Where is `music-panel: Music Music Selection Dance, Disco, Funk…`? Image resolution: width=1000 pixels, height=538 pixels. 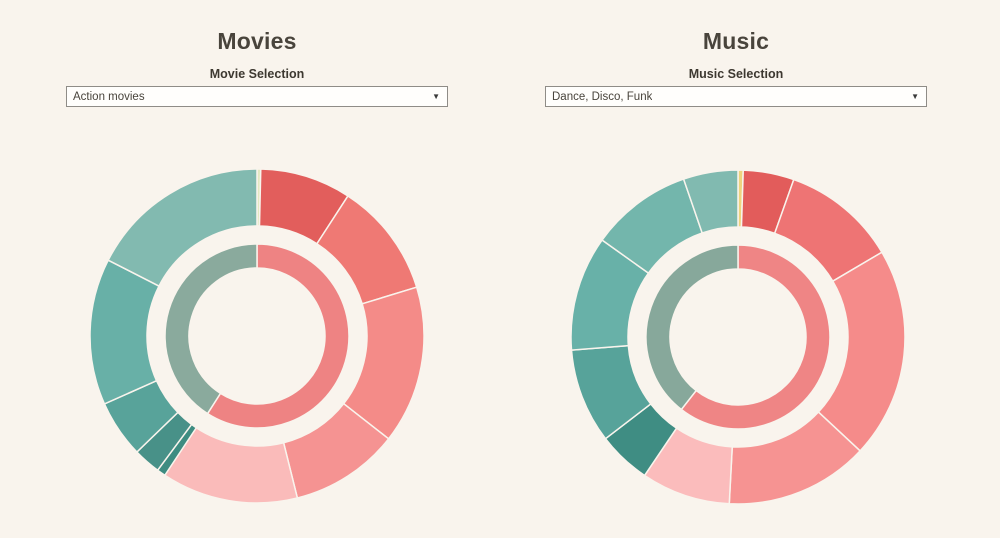
music-panel: Music Music Selection Dance, Disco, Funk… is located at coordinates (736, 67).